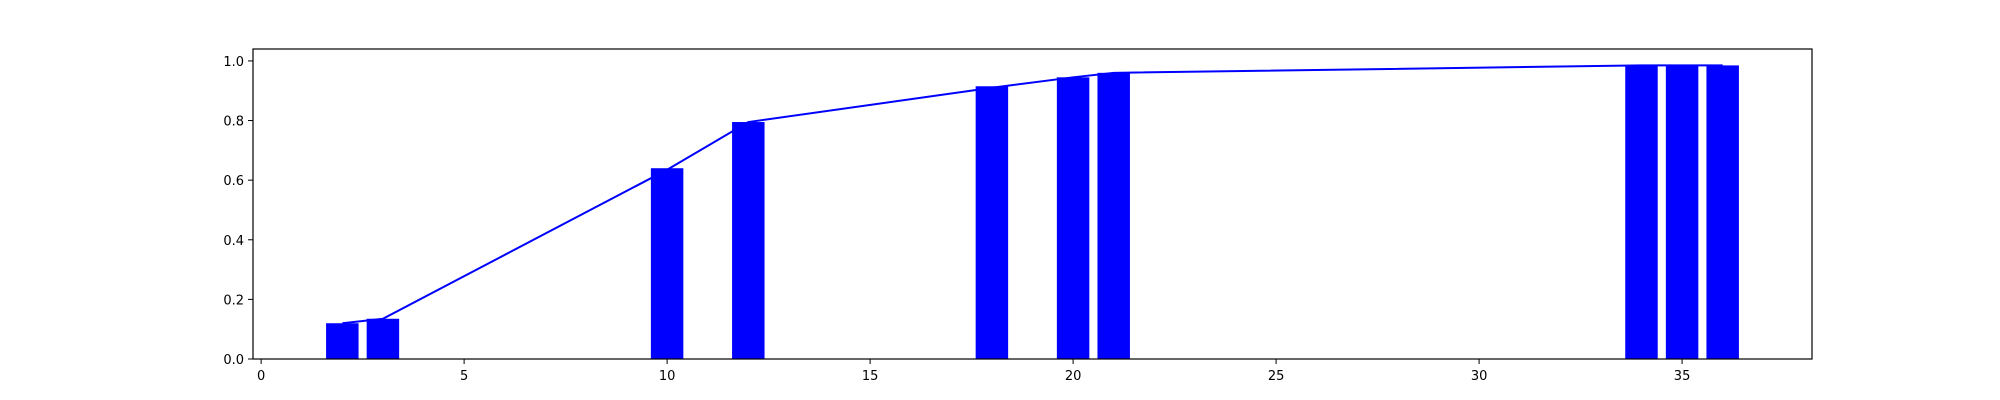 This screenshot has width=2000, height=400. I want to click on x-tick-label: 25, so click(1276, 376).